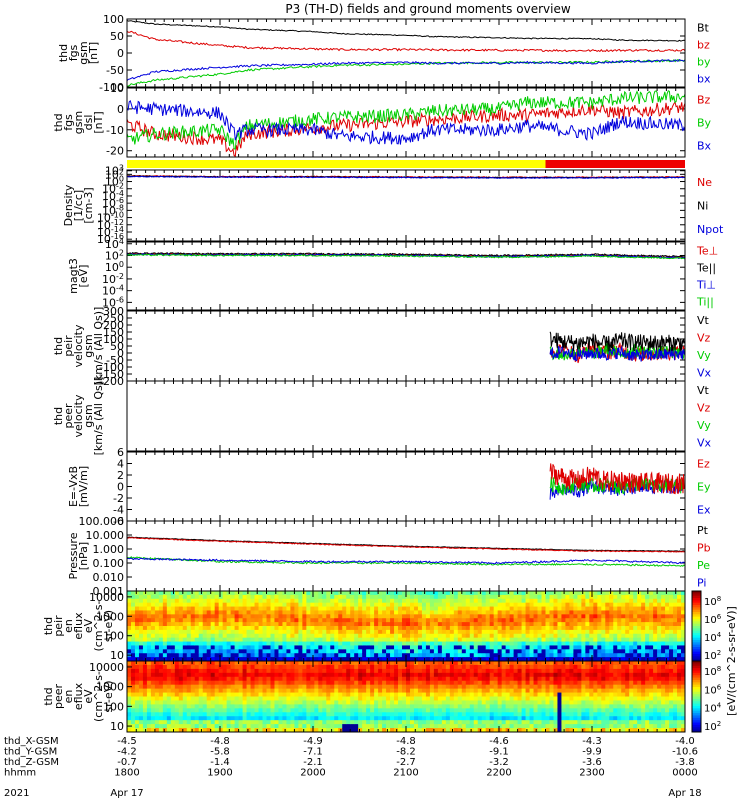  Describe the element at coordinates (703, 464) in the screenshot. I see `legend-entry-0: Ez` at that location.